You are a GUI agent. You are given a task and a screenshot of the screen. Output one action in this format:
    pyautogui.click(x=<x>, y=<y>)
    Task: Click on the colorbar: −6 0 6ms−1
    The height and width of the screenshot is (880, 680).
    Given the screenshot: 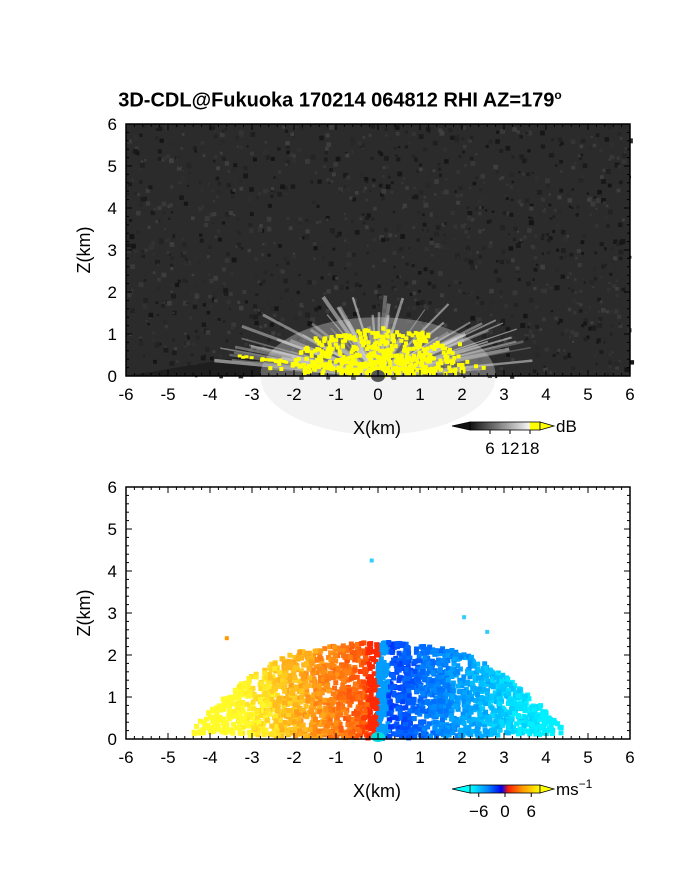 What is the action you would take?
    pyautogui.click(x=522, y=799)
    